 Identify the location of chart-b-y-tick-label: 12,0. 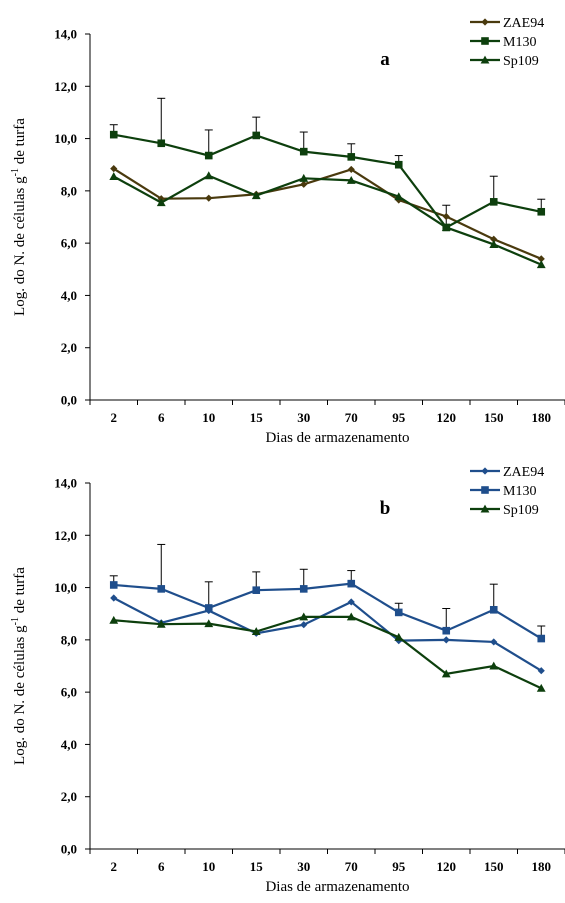
(65, 535).